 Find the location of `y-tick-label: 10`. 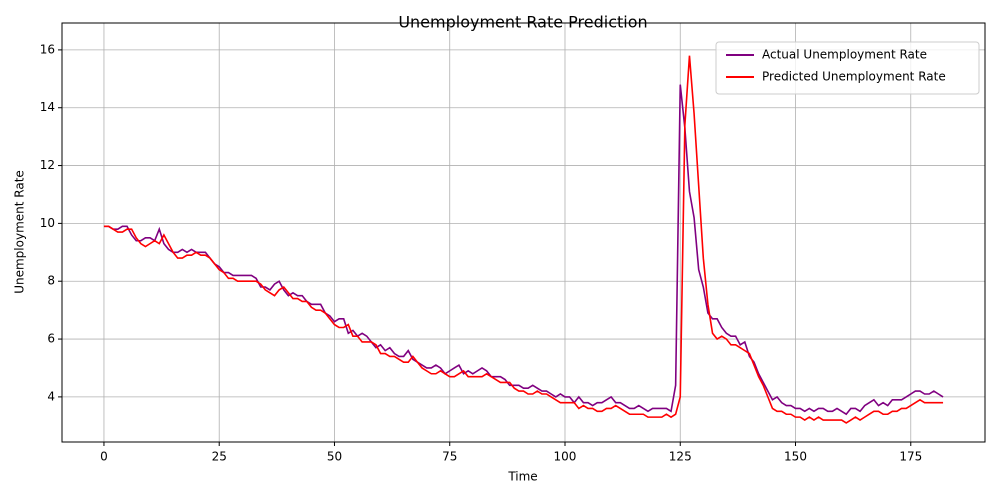

y-tick-label: 10 is located at coordinates (47, 223).